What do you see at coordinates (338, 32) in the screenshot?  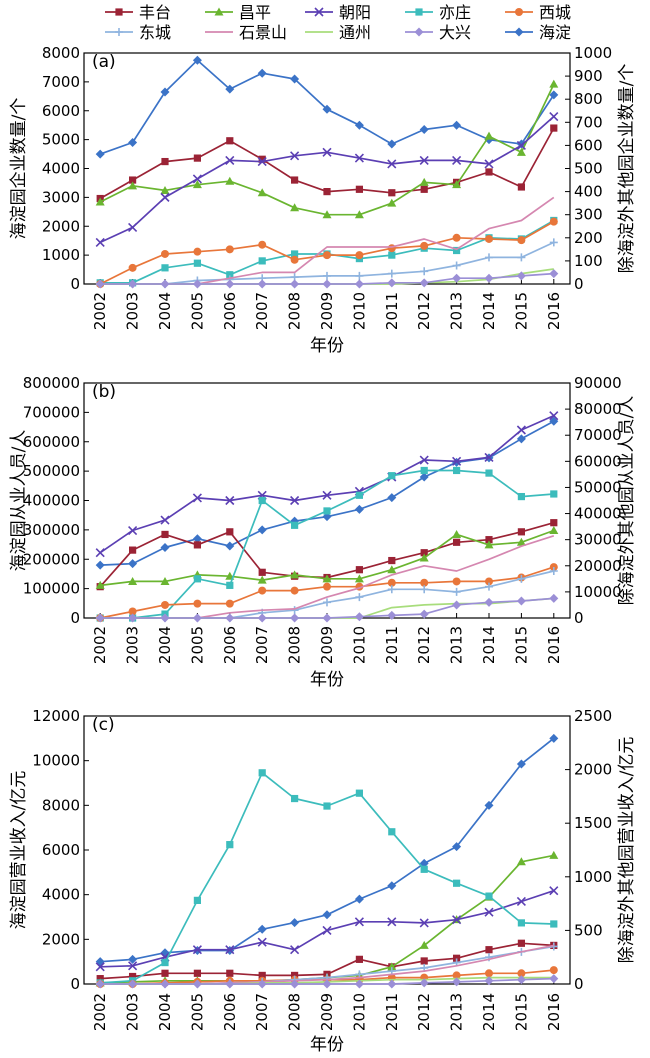 I see `legend-item-tongzhou: 通州` at bounding box center [338, 32].